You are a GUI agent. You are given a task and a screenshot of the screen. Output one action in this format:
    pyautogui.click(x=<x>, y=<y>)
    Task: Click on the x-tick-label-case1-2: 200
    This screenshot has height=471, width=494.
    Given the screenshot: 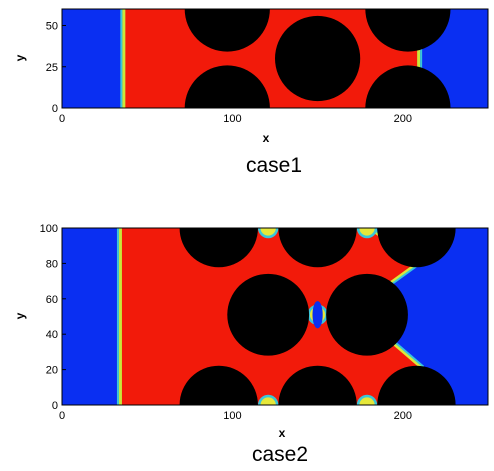 What is the action you would take?
    pyautogui.click(x=403, y=119)
    